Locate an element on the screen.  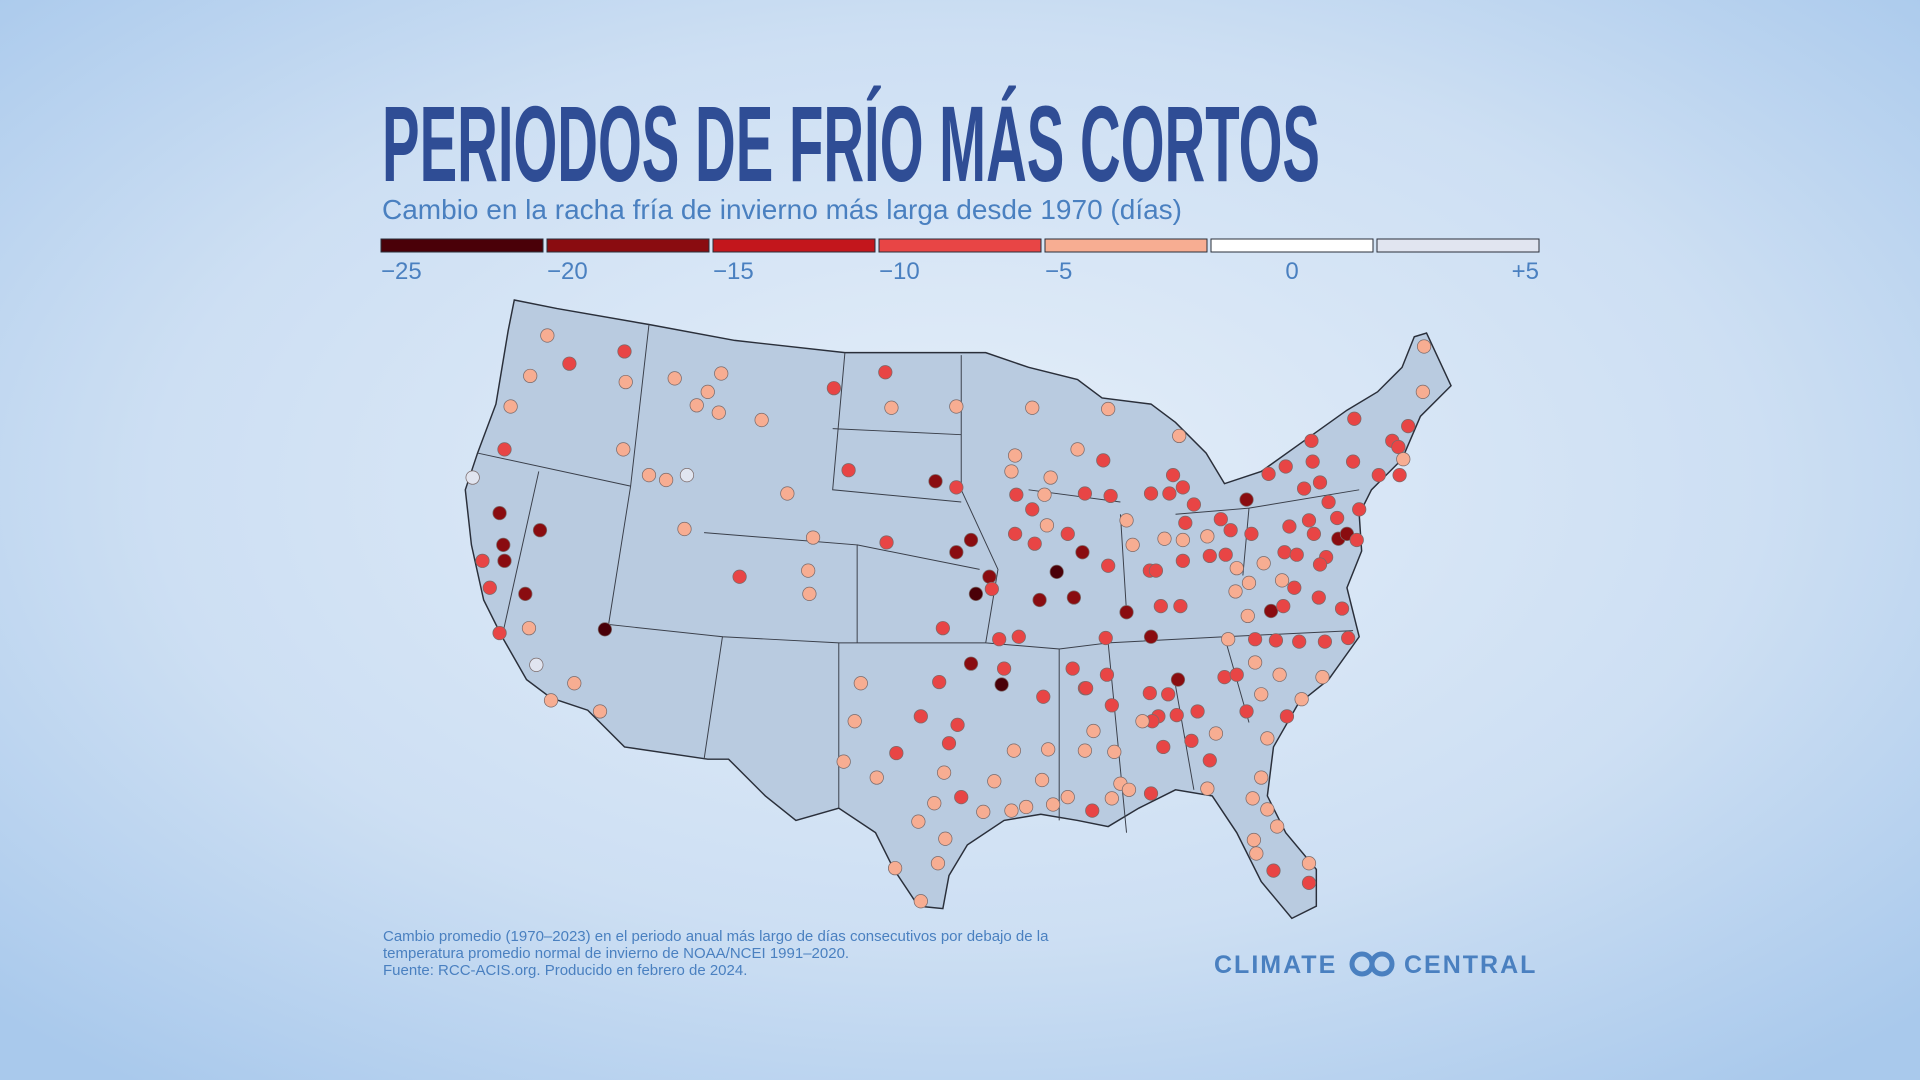
legend: −25 −20 −15 −10 −5 0 +5 is located at coordinates (960, 261).